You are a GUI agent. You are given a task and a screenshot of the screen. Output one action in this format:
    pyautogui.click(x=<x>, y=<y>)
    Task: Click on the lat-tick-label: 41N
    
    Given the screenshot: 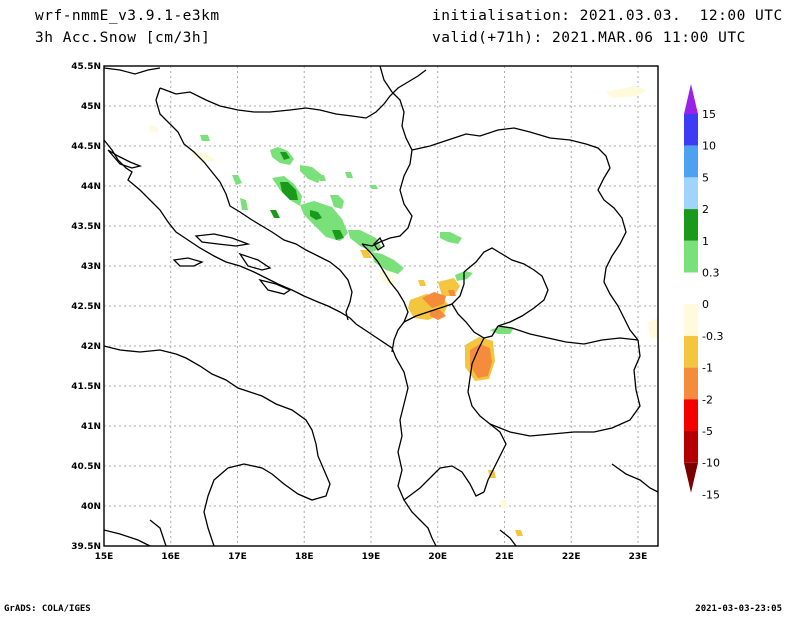 What is the action you would take?
    pyautogui.click(x=91, y=427)
    